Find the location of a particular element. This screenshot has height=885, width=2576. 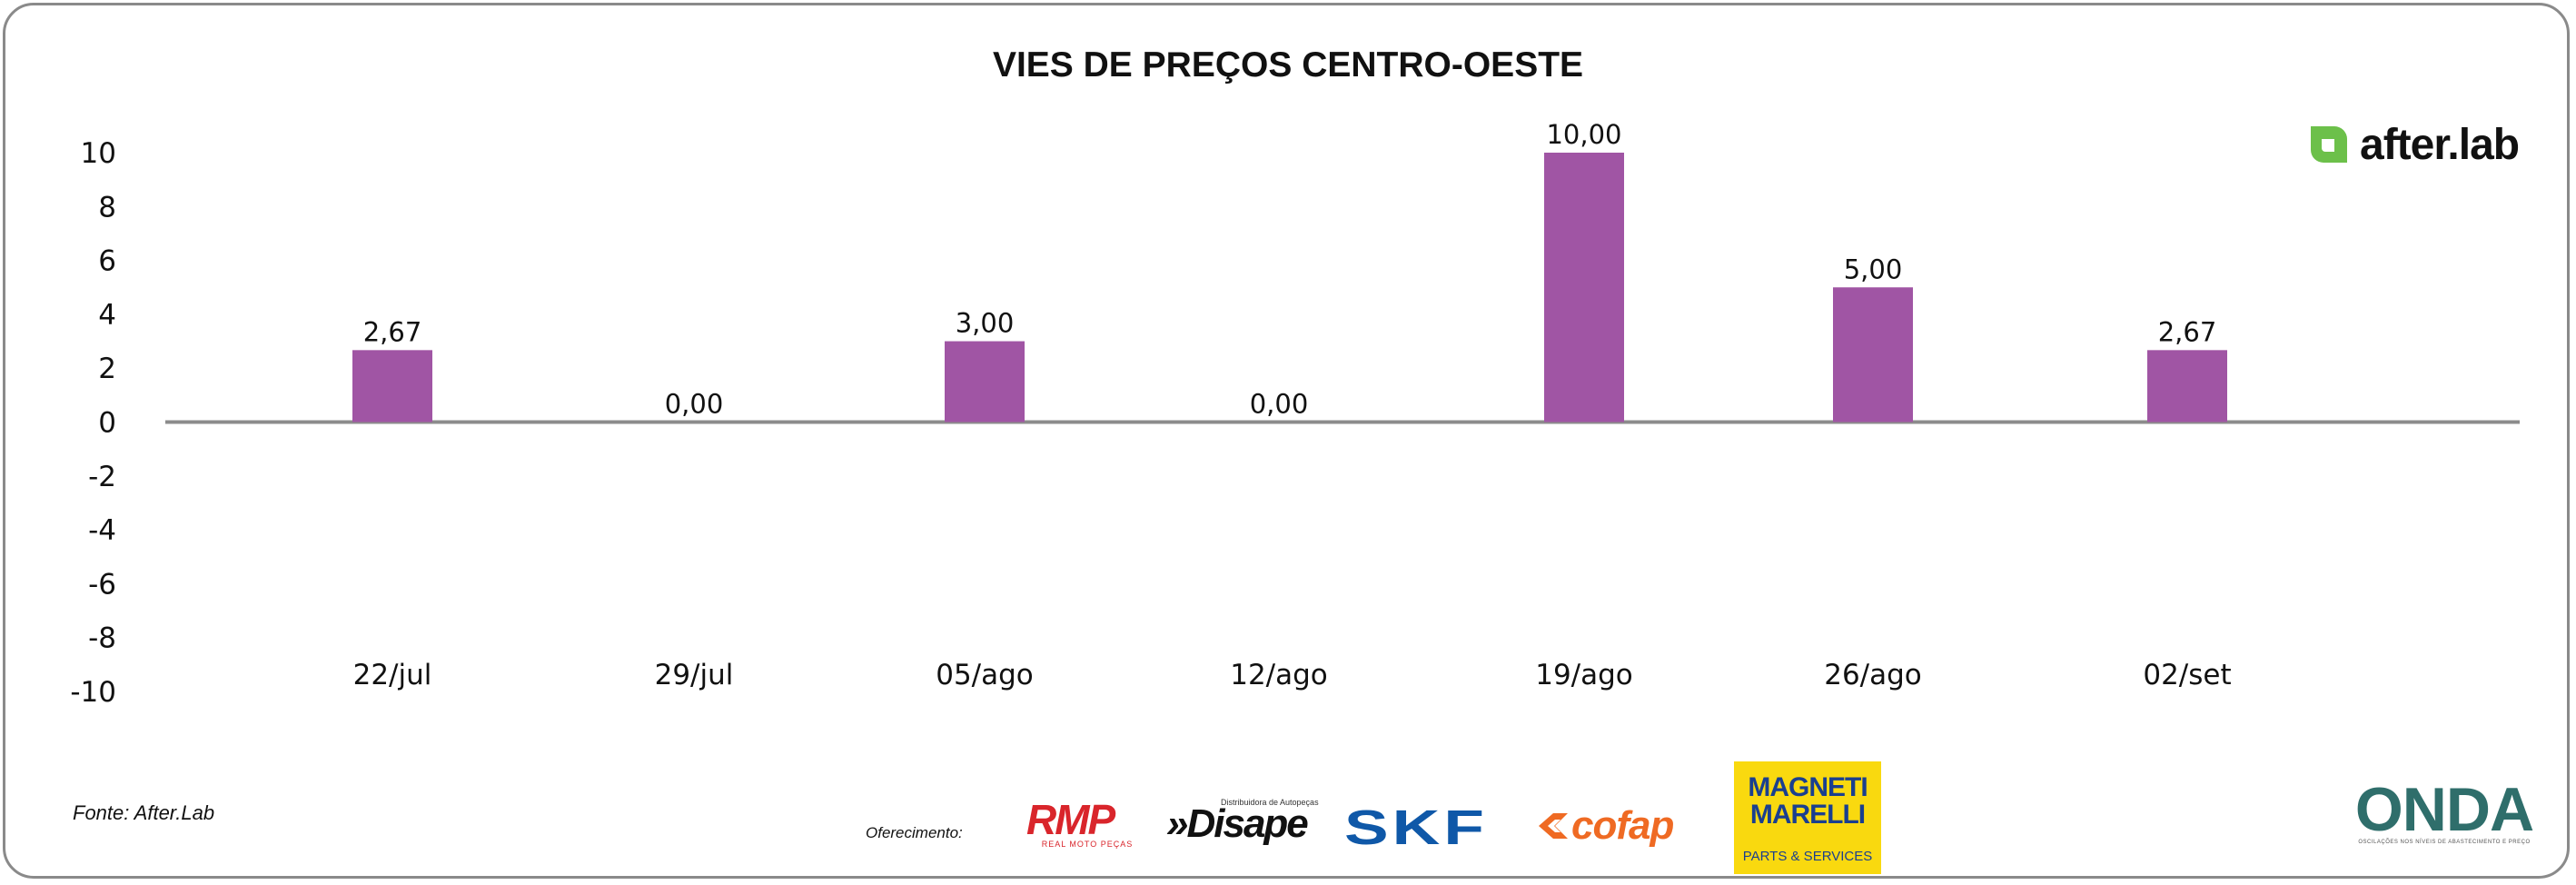

y-tick-label: 2 is located at coordinates (107, 369).